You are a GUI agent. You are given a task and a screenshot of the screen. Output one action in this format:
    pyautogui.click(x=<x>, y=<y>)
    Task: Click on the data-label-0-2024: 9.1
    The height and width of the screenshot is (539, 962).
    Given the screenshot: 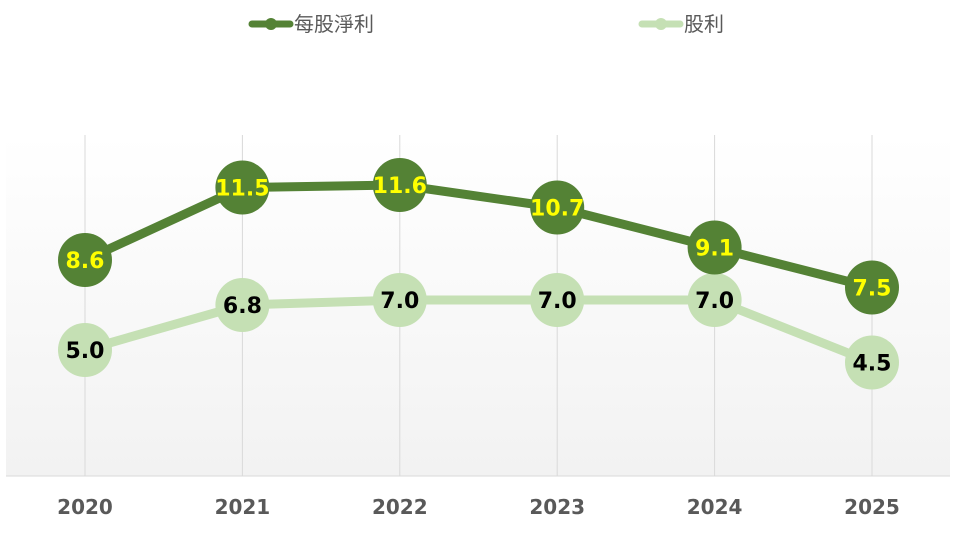 What is the action you would take?
    pyautogui.click(x=714, y=249)
    